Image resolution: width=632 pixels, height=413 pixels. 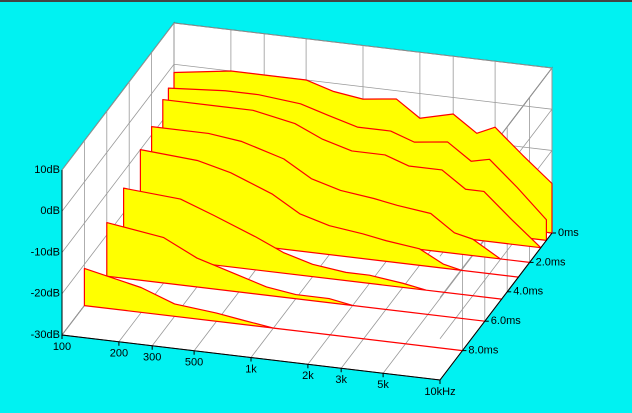 What do you see at coordinates (152, 358) in the screenshot?
I see `x-tick-label: 300` at bounding box center [152, 358].